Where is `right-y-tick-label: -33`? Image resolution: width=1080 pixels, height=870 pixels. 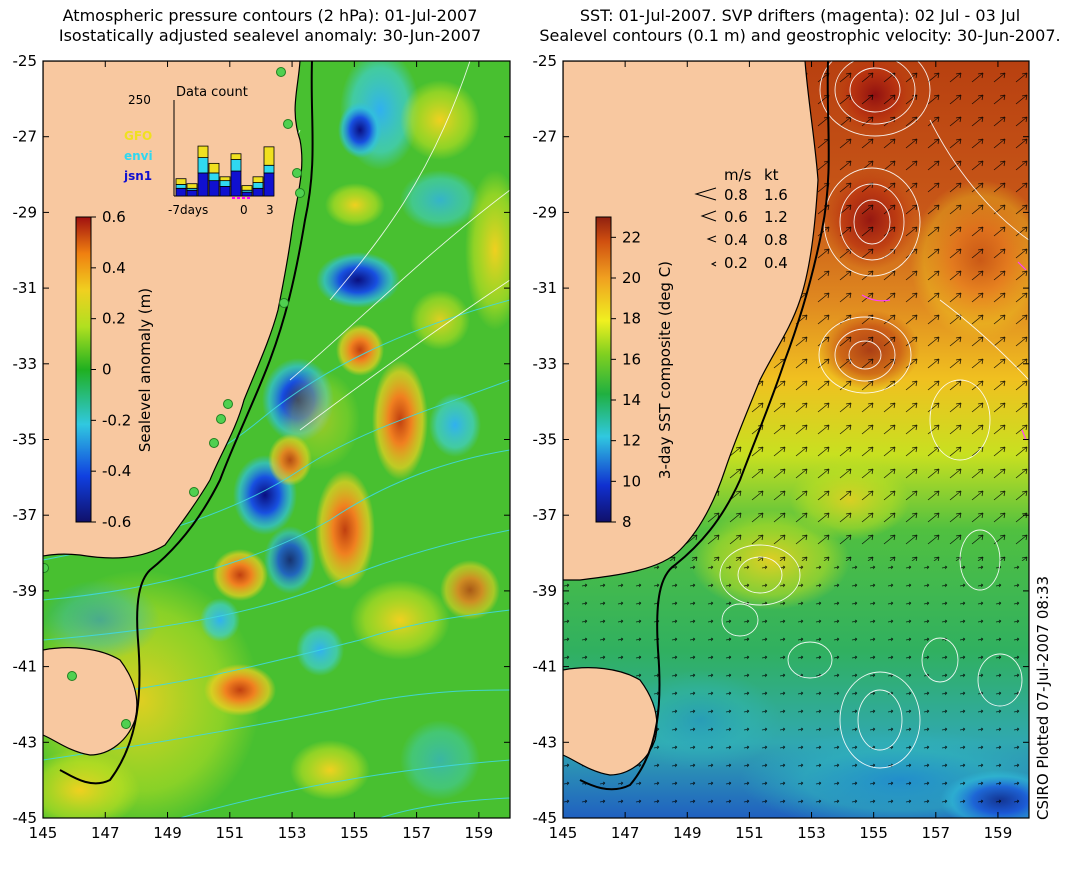
right-y-tick-label: -33 is located at coordinates (545, 364).